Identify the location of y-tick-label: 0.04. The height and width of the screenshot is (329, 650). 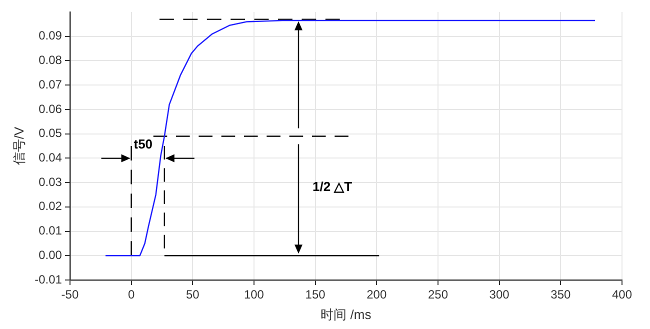
(50, 157).